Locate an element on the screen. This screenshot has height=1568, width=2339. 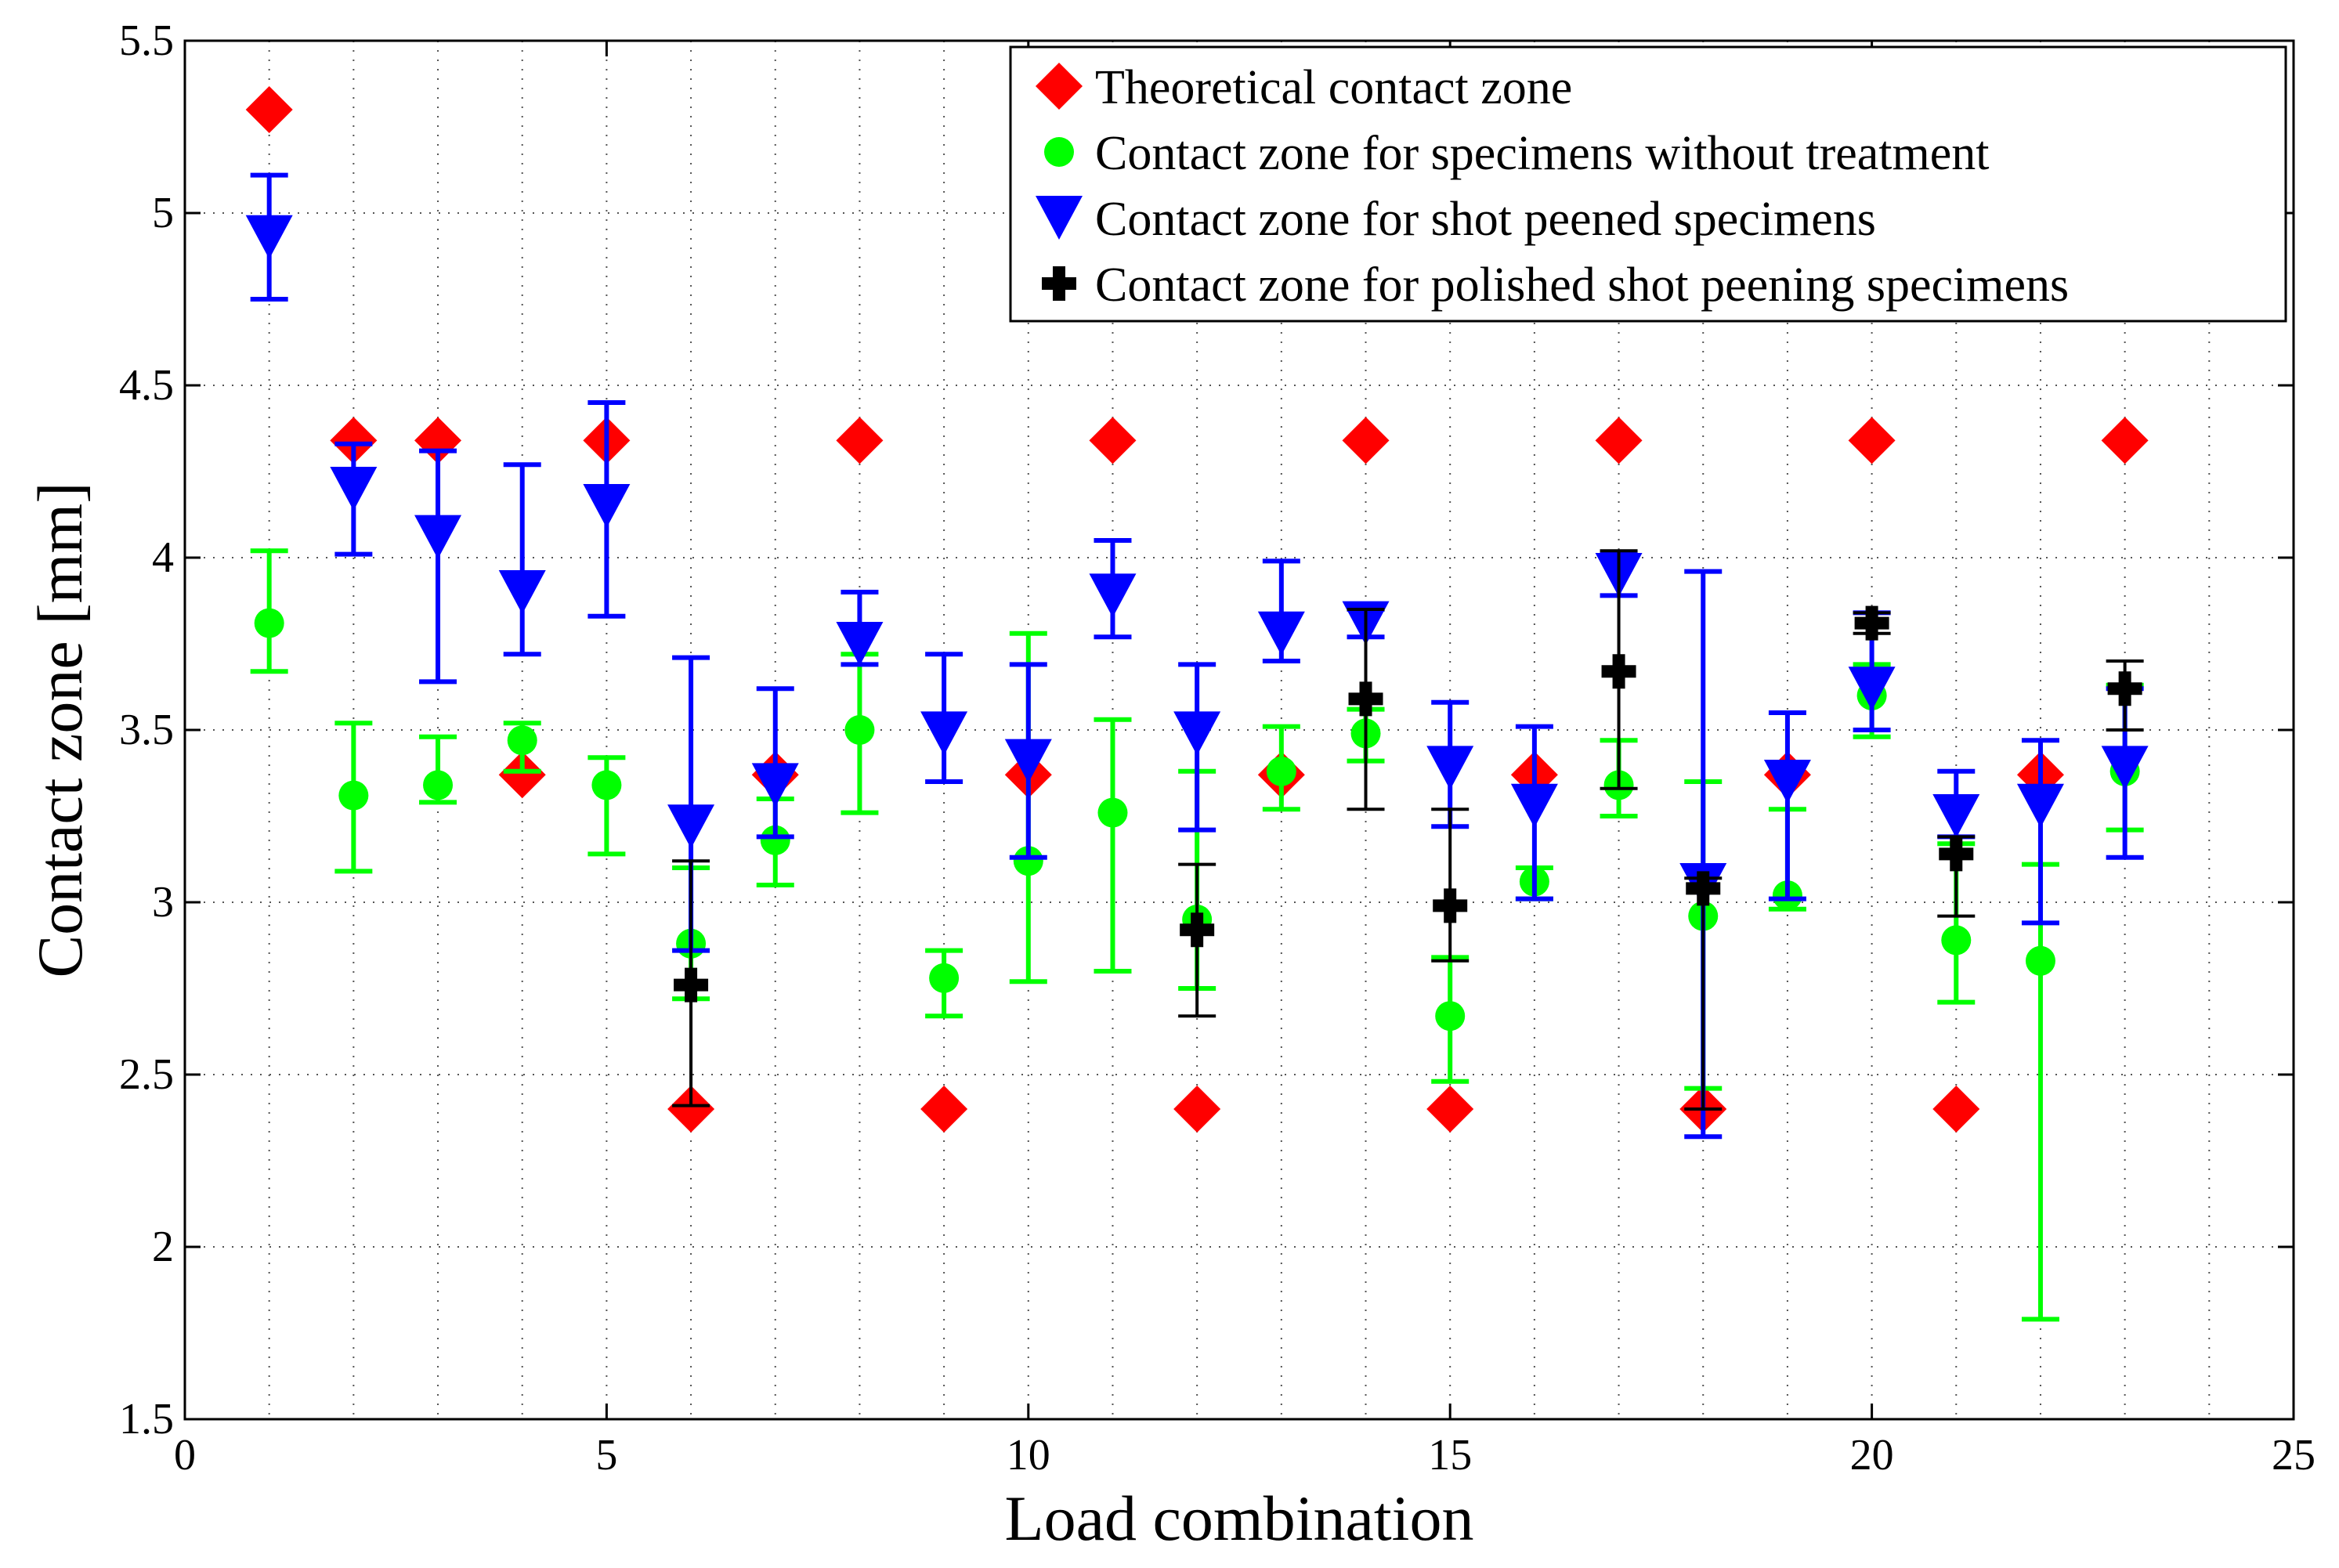
legend-entry: Contact zone for shot peened specimens is located at coordinates (1456, 219).